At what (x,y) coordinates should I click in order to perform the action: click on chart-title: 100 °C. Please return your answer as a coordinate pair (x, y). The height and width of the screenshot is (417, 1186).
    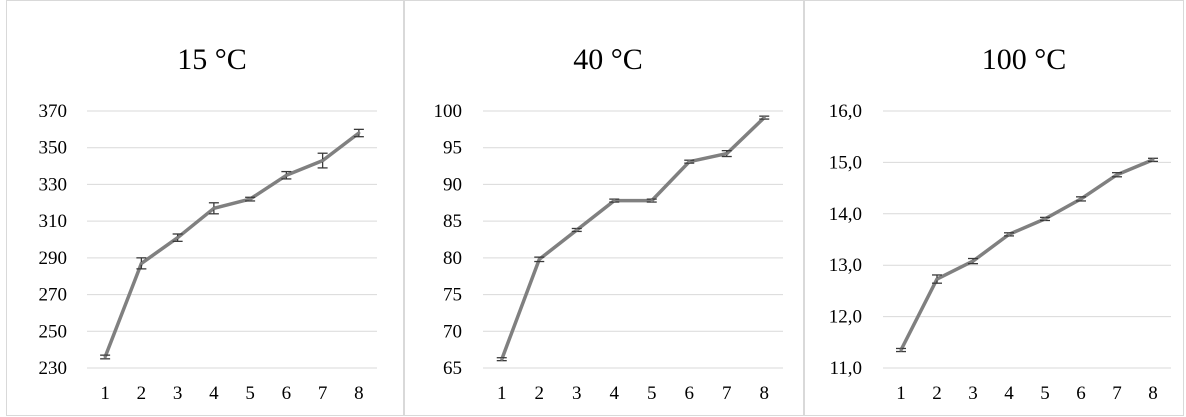
    Looking at the image, I should click on (1024, 59).